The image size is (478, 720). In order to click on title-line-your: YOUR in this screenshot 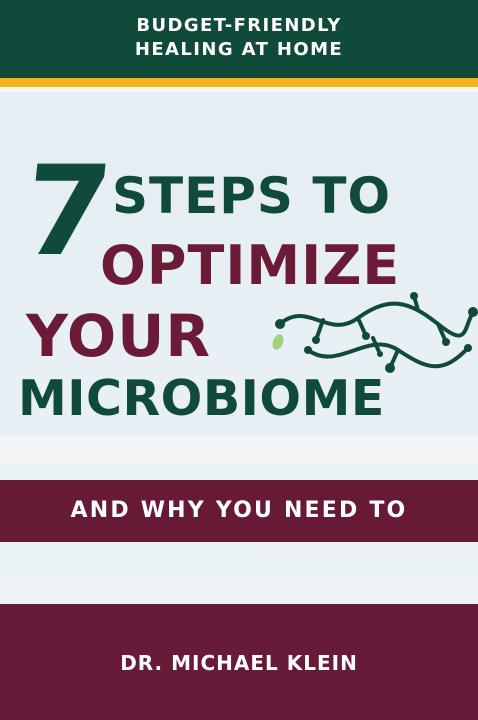, I will do `click(118, 336)`.